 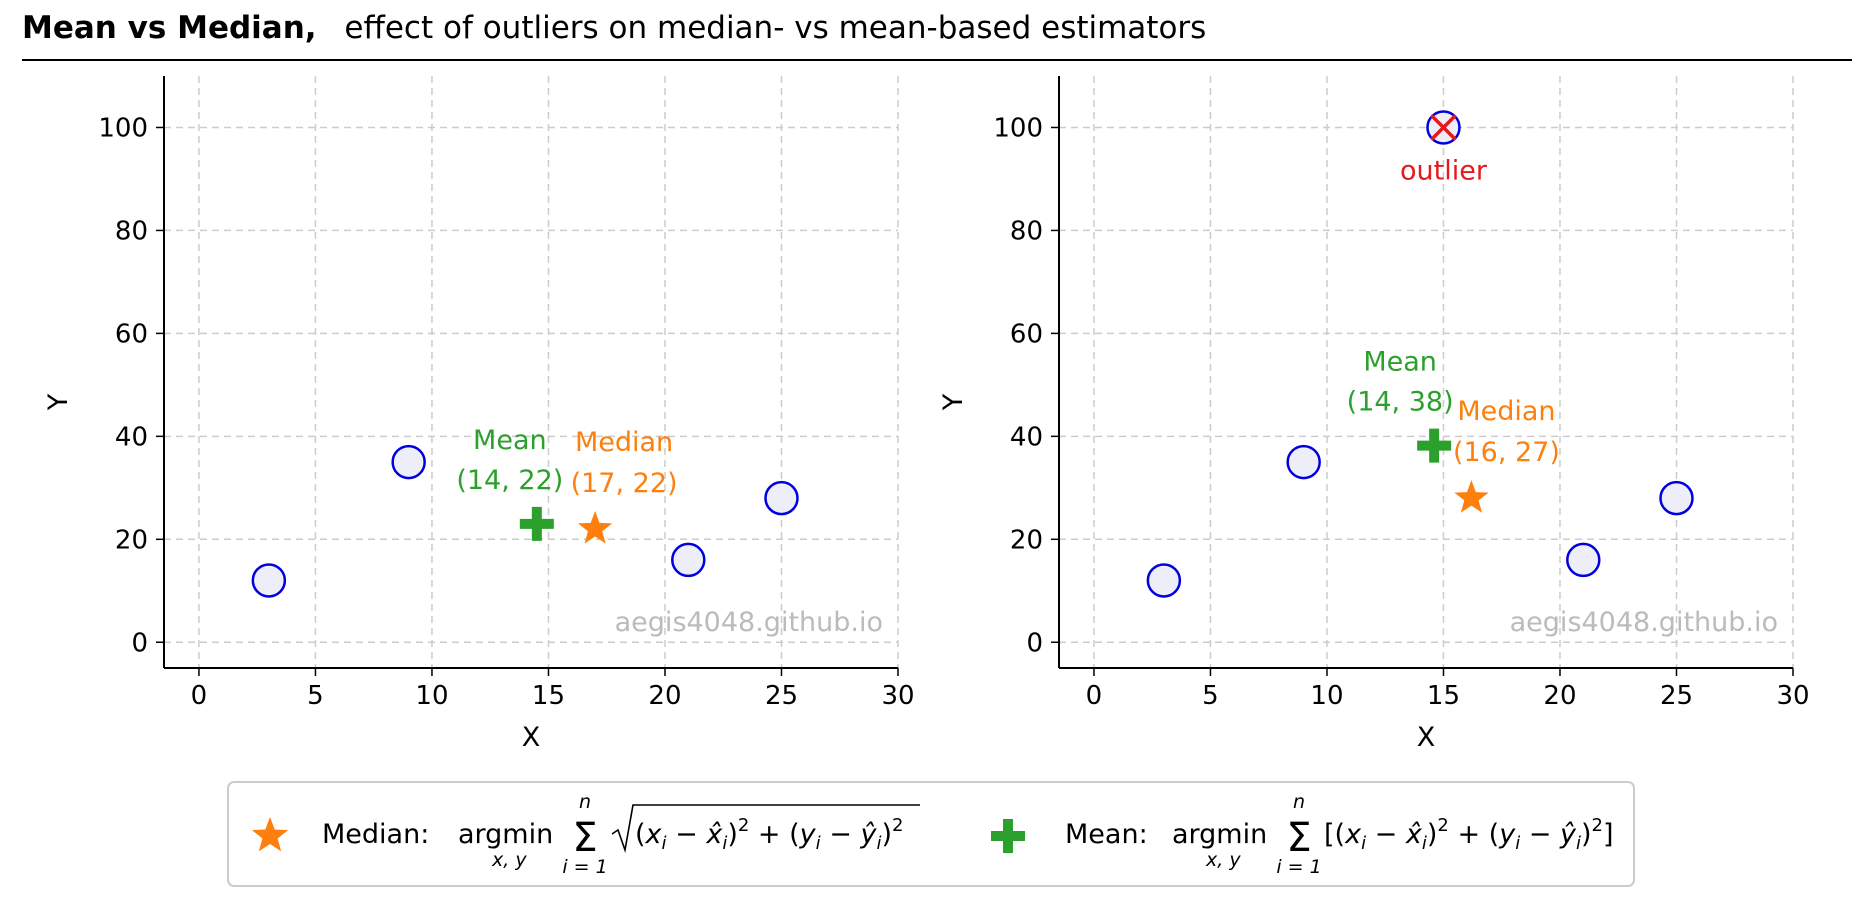 I want to click on legend-median-argmin-sub: x, y, so click(x=509, y=860).